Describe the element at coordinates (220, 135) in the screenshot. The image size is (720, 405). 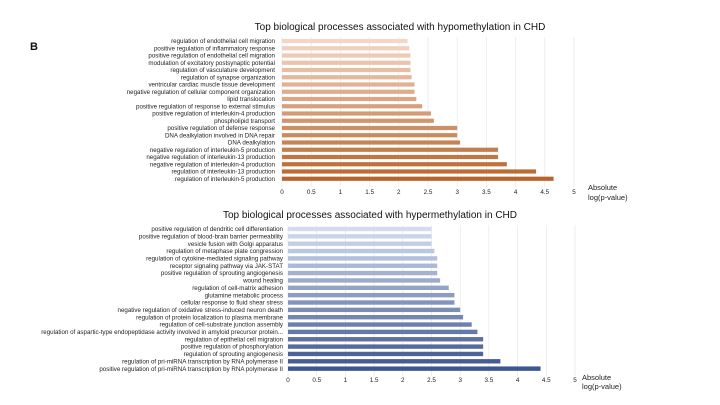
I see `category-label: DNA dealkylation involved in DNA repair` at that location.